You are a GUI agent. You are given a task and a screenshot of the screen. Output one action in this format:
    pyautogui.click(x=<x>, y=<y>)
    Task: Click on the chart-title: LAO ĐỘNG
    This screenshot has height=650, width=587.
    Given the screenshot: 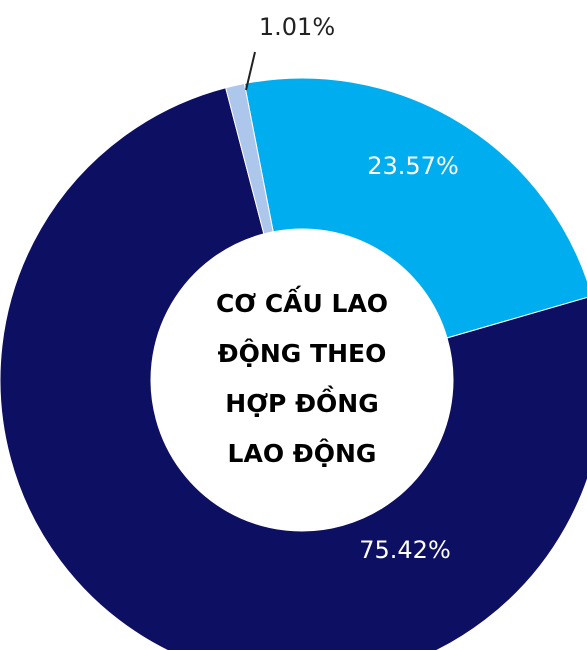 What is the action you would take?
    pyautogui.click(x=302, y=453)
    